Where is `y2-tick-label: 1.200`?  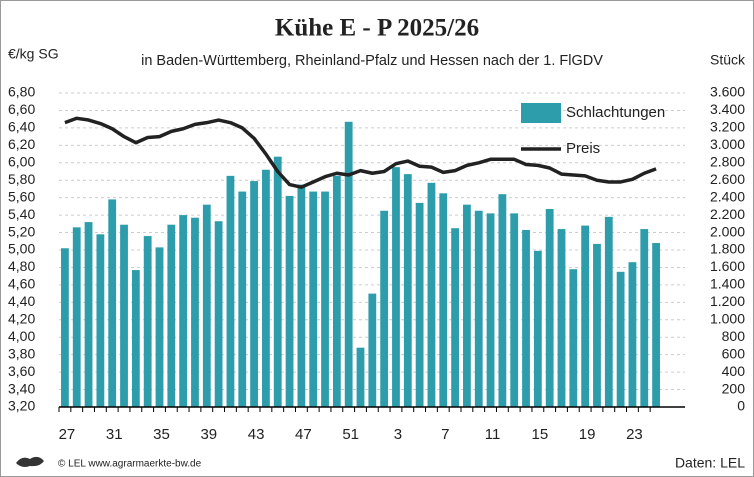
y2-tick-label: 1.200 is located at coordinates (727, 301).